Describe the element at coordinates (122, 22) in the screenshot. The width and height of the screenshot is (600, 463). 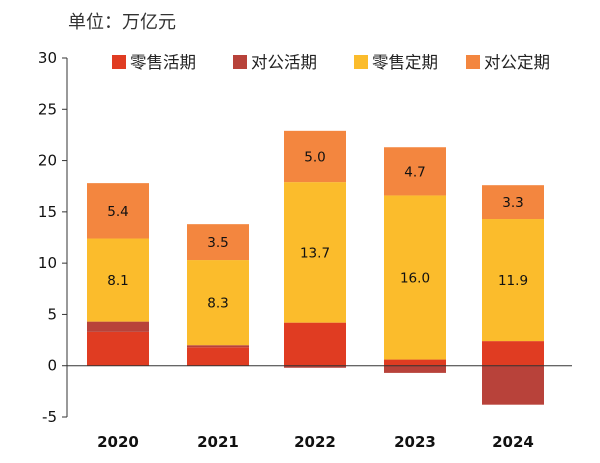
I see `unit-label: 单位：万亿元` at that location.